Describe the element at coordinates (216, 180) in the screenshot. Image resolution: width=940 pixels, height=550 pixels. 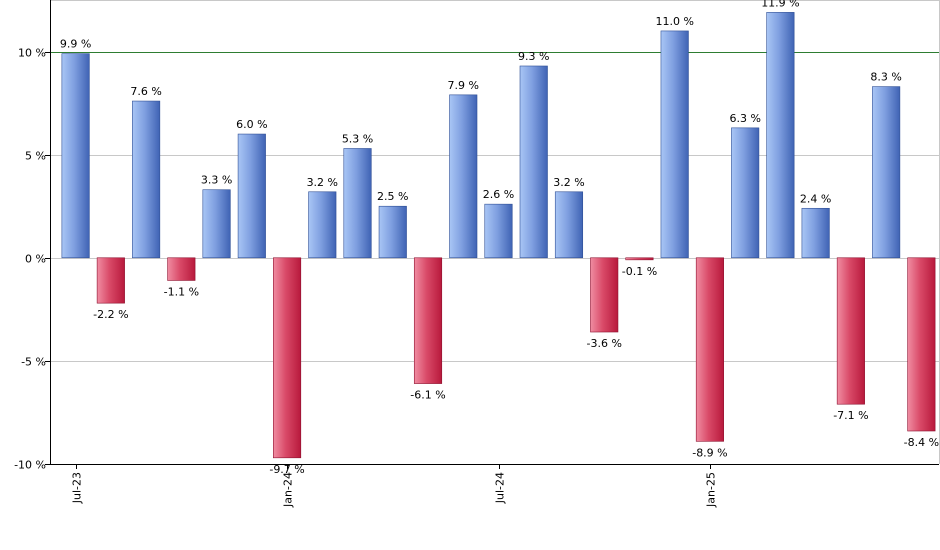
I see `data-label-5: 3.3 %` at that location.